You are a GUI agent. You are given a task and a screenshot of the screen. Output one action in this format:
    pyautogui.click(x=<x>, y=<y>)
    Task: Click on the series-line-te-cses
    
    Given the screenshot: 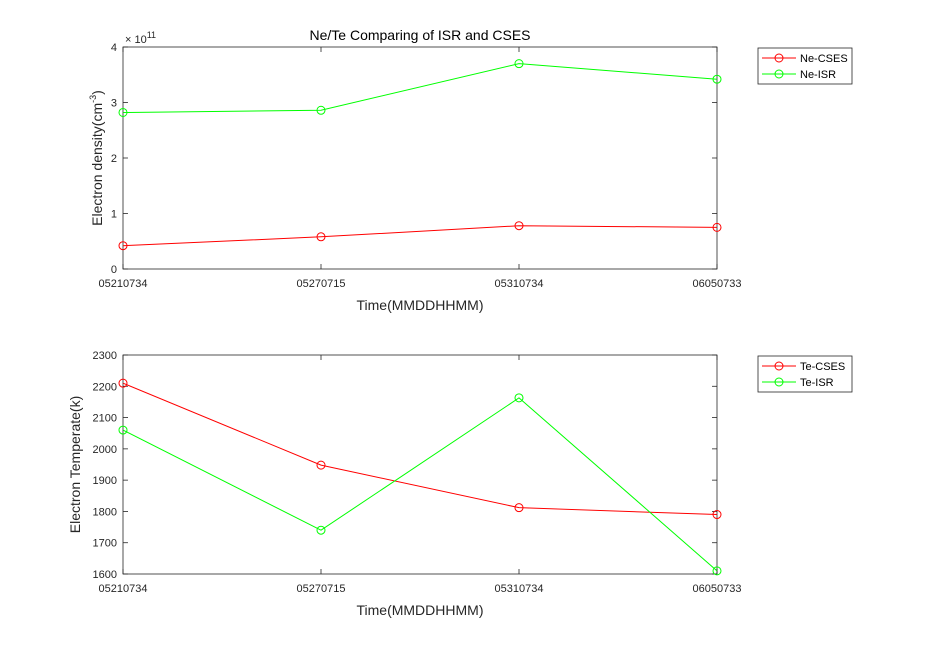 What is the action you would take?
    pyautogui.click(x=420, y=449)
    